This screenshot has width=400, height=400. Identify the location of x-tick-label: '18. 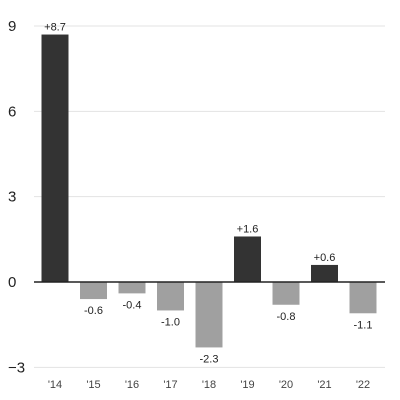
(209, 385).